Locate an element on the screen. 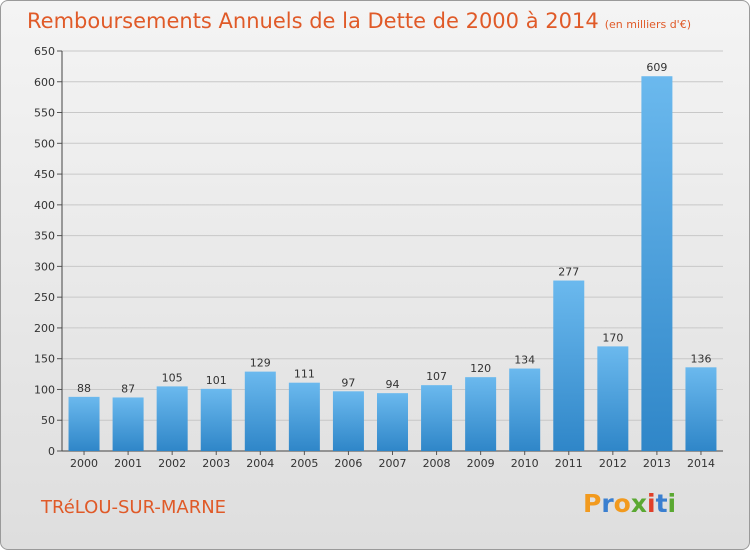  logo-letter: x is located at coordinates (638, 503).